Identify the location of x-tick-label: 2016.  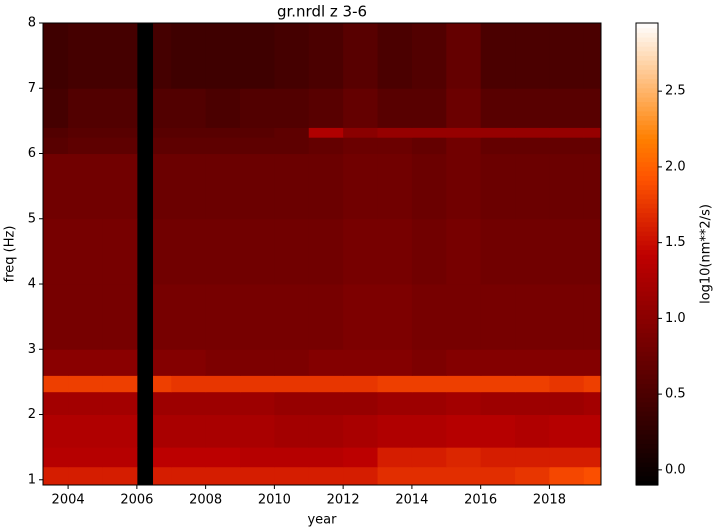
(480, 500).